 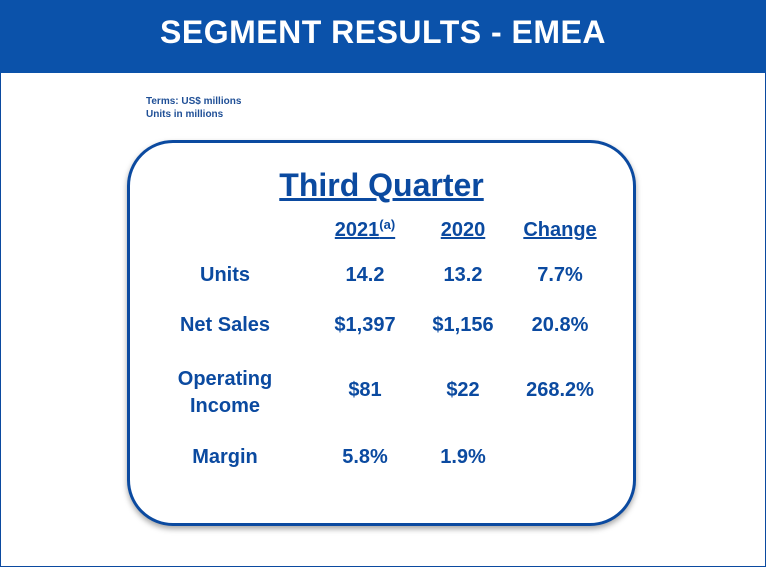 I want to click on footnote-marker: (a), so click(x=387, y=224).